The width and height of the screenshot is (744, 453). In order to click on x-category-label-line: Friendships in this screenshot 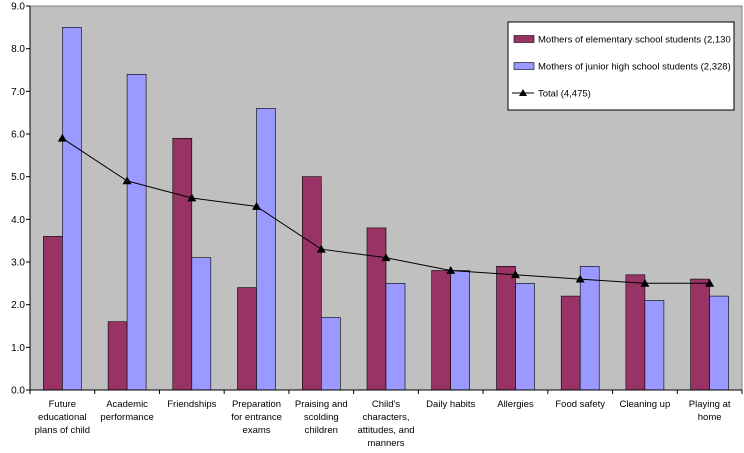, I will do `click(191, 404)`.